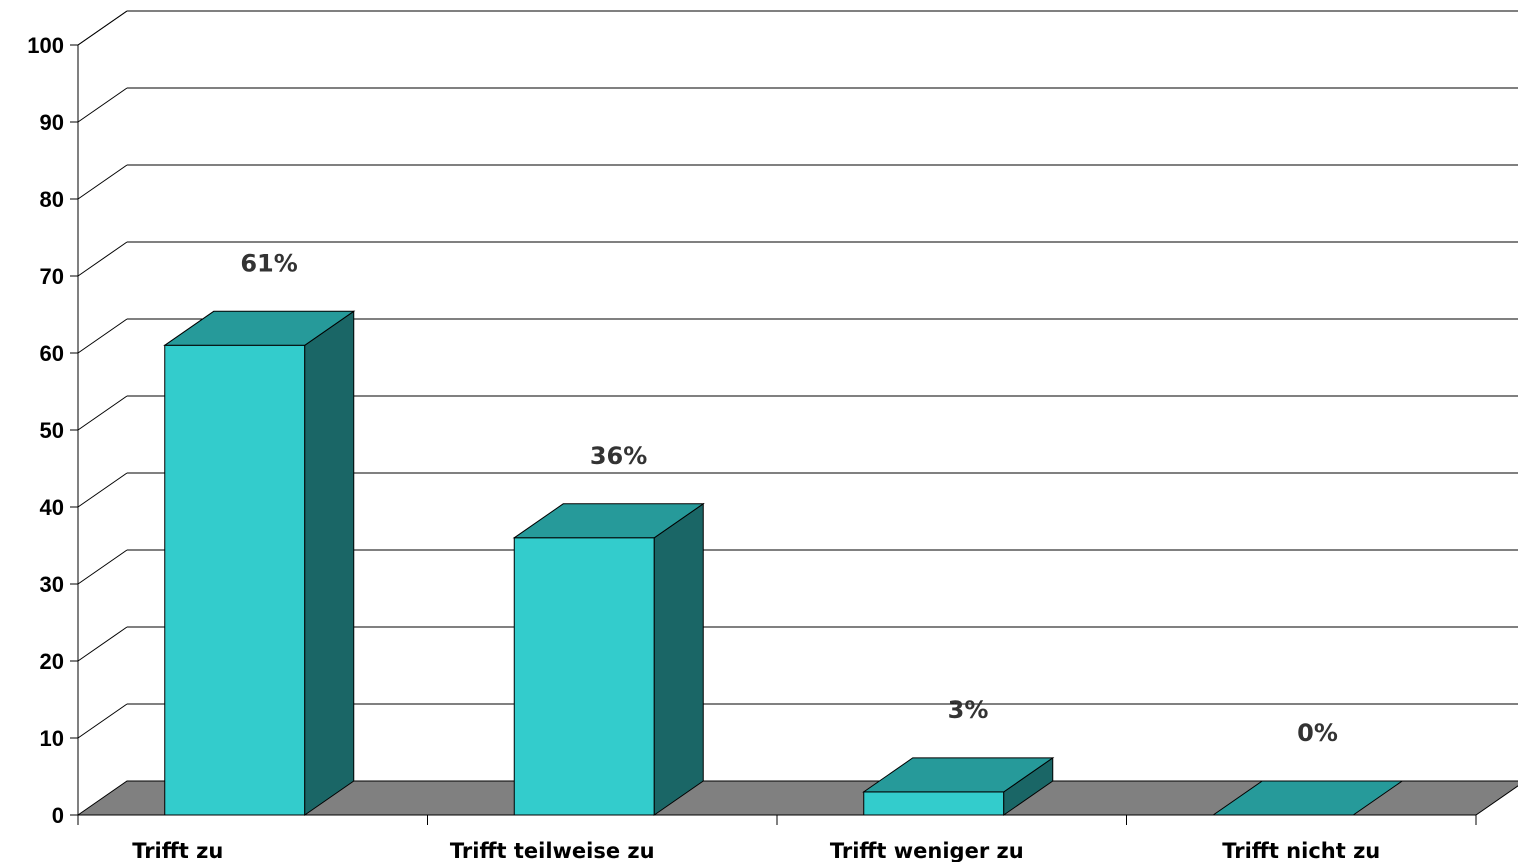  What do you see at coordinates (52, 199) in the screenshot?
I see `y-tick-label: 80` at bounding box center [52, 199].